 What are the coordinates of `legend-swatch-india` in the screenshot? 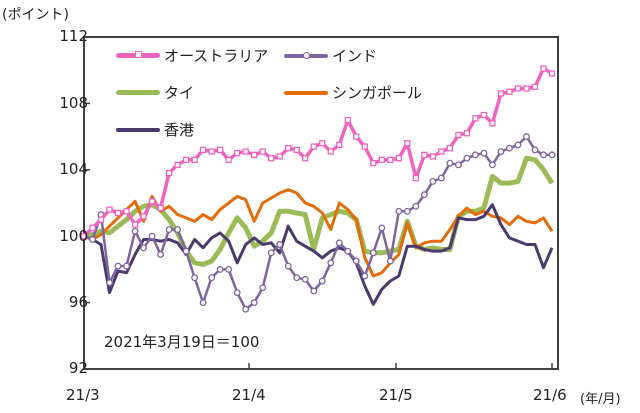 It's located at (306, 55).